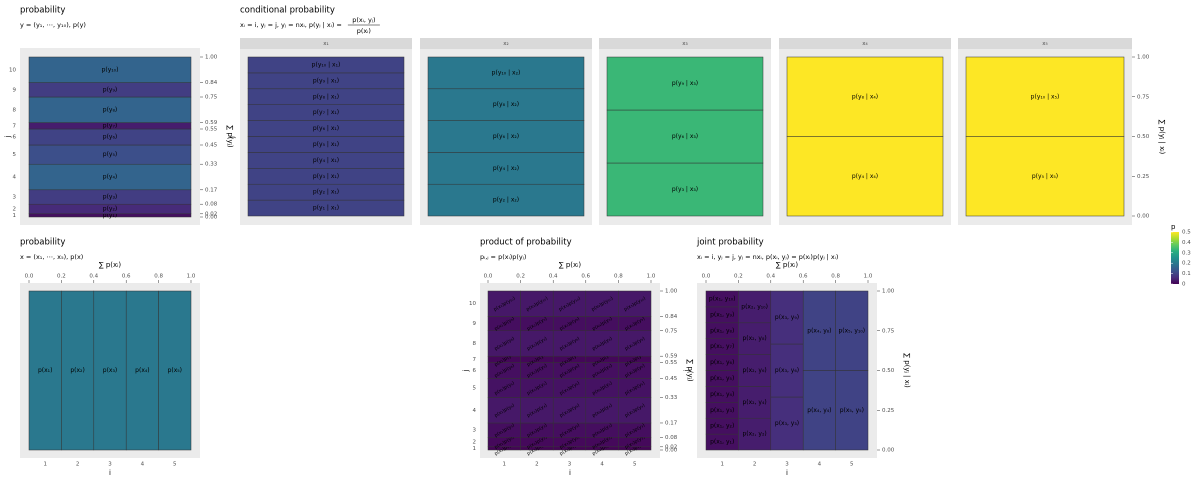 This screenshot has width=1200, height=480. I want to click on y-tick-label: 3, so click(475, 431).